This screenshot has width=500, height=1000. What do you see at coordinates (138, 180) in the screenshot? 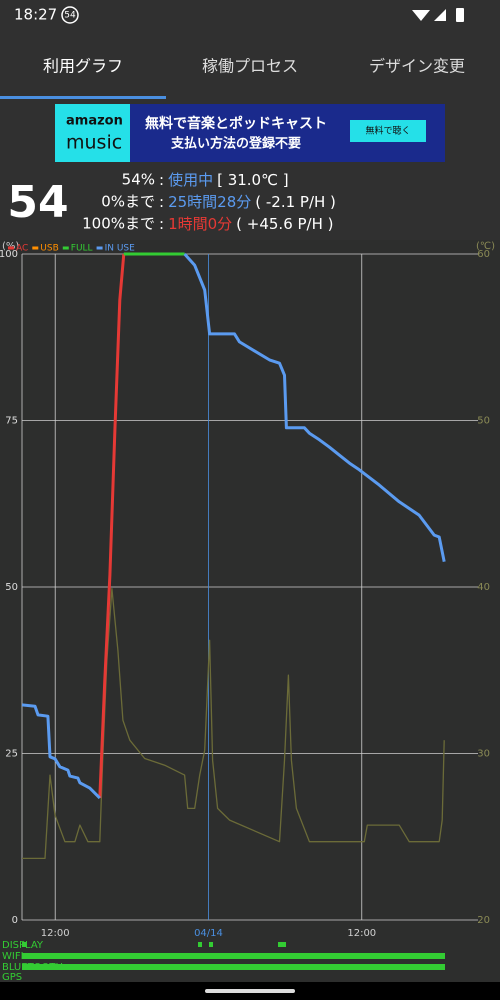
I see `info-label: 54%` at bounding box center [138, 180].